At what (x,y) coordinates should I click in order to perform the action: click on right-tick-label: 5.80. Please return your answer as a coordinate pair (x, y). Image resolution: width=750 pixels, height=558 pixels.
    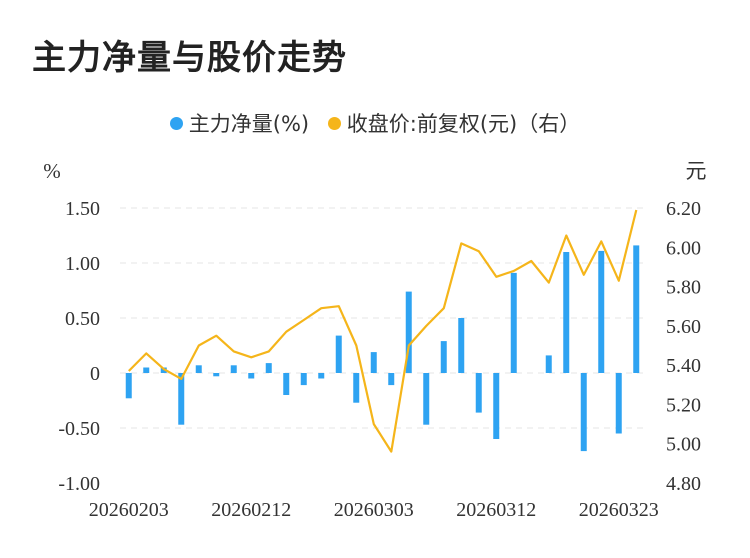
    Looking at the image, I should click on (683, 288).